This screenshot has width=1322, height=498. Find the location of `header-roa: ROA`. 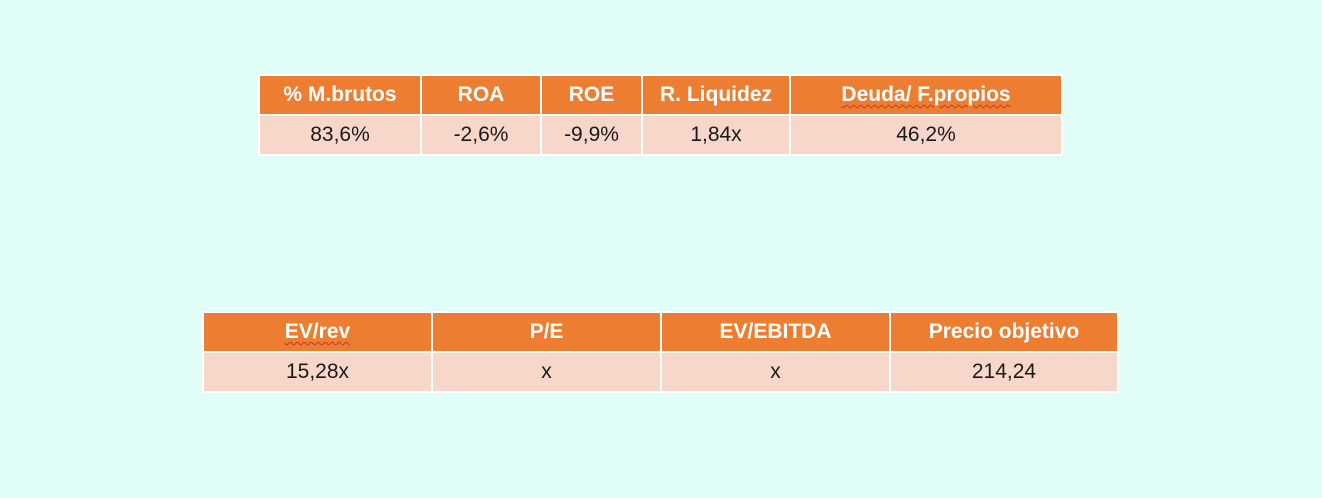

header-roa: ROA is located at coordinates (481, 95).